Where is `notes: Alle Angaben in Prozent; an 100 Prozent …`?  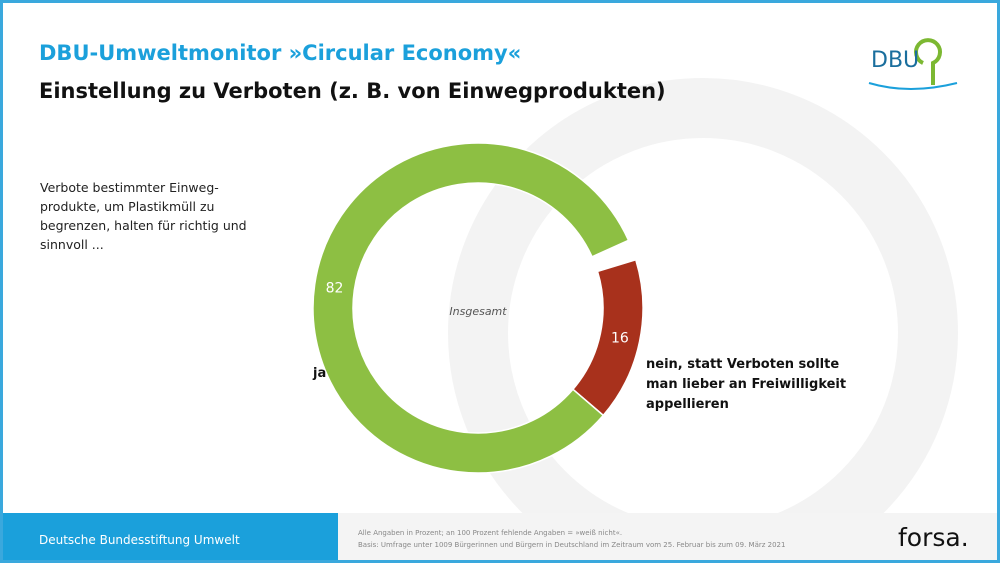
notes: Alle Angaben in Prozent; an 100 Prozent … is located at coordinates (571, 539).